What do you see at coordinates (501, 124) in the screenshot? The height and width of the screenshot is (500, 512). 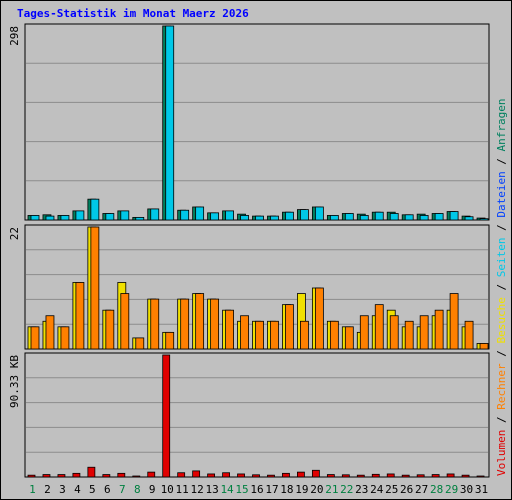 I see `legend-item-anfragen: Anfragen` at bounding box center [501, 124].